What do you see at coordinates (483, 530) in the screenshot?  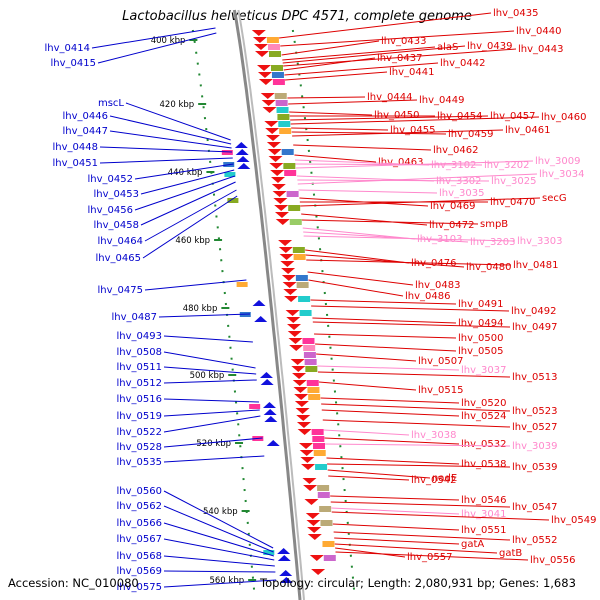 I see `gene-label: lhv_0551` at bounding box center [483, 530].